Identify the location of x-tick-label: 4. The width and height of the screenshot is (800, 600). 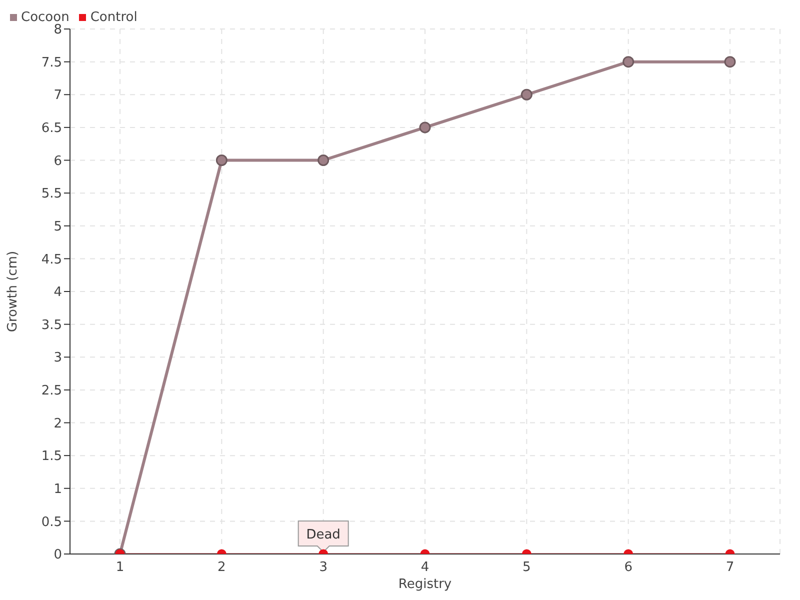
(425, 568).